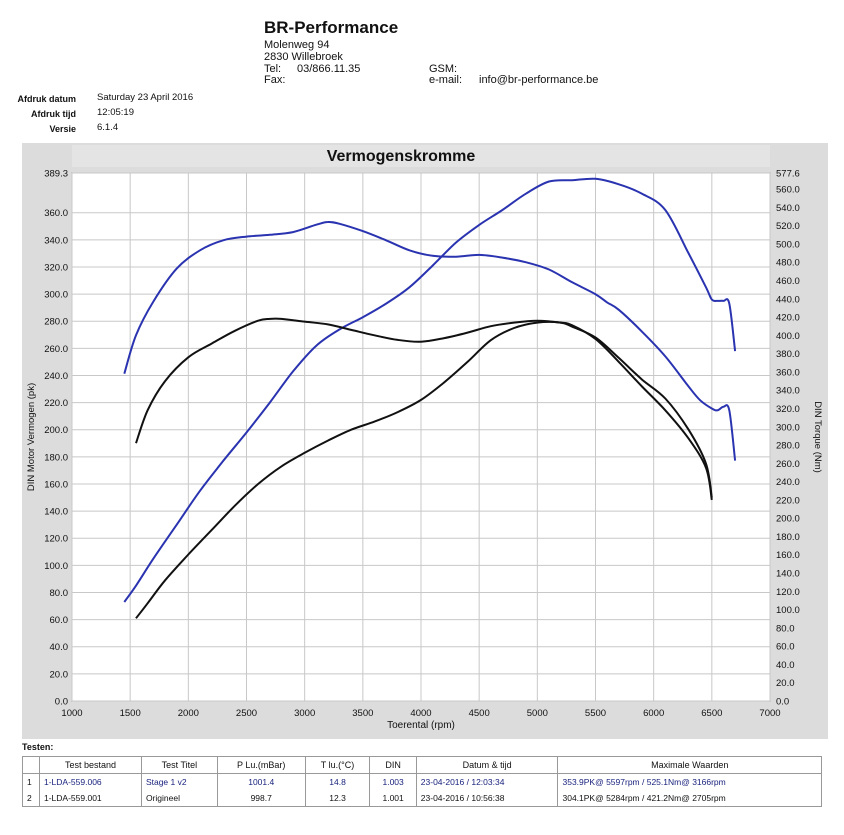 The image size is (844, 835). I want to click on y-tick-label: 340.0, so click(56, 240).